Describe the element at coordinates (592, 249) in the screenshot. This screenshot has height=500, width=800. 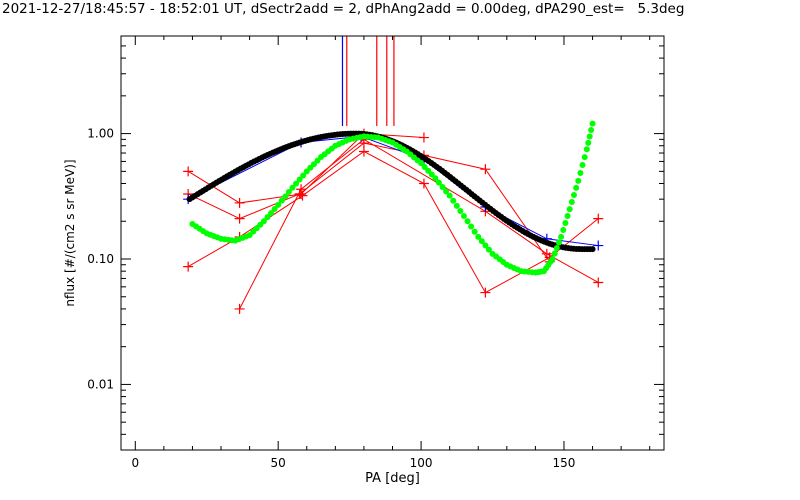
I see `fit-dot` at that location.